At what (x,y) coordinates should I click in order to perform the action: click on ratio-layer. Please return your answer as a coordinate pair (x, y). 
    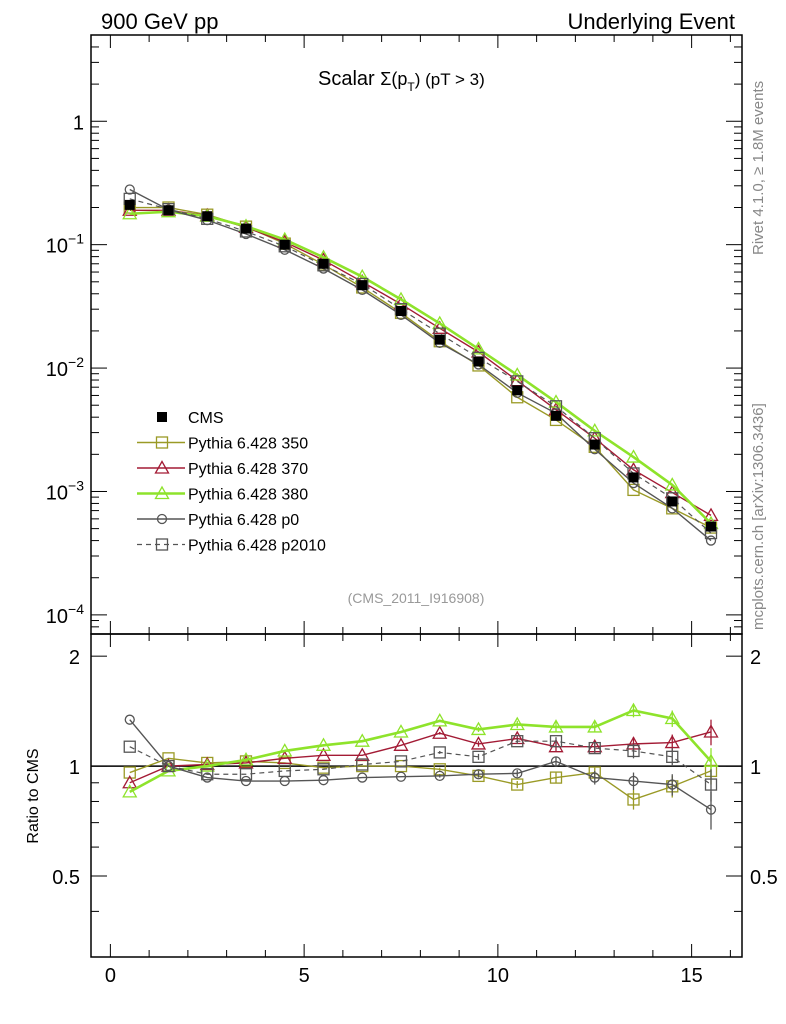
    Looking at the image, I should click on (416, 766).